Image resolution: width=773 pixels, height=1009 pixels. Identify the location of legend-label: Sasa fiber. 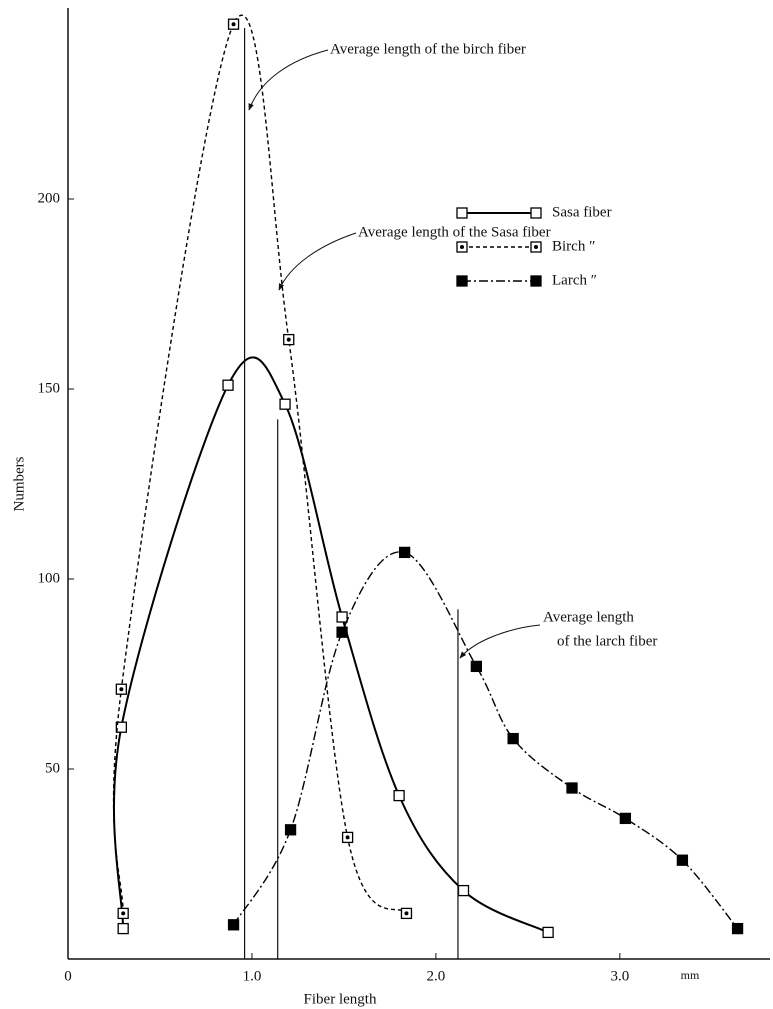
(582, 212).